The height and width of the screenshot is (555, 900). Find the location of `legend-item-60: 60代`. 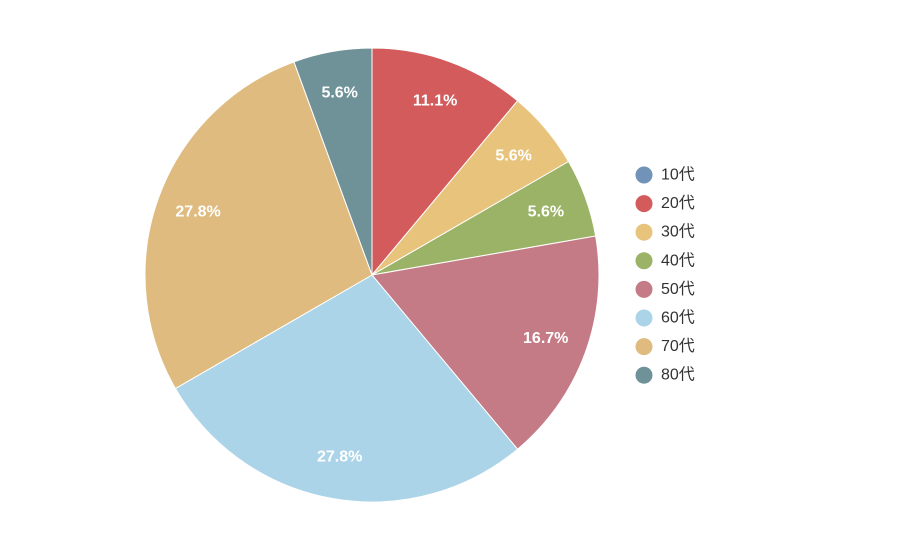

legend-item-60: 60代 is located at coordinates (665, 318).